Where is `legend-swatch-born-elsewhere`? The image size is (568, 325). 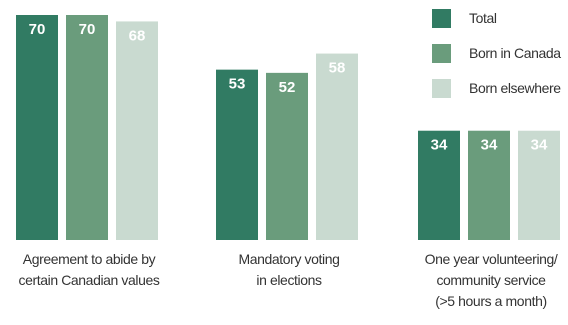
legend-swatch-born-elsewhere is located at coordinates (441, 88).